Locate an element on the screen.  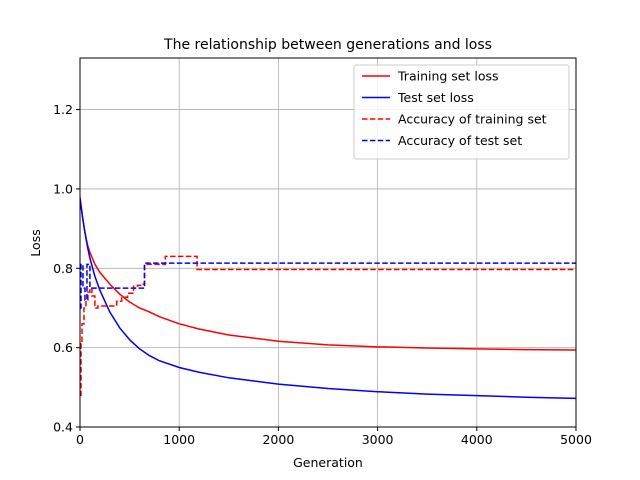
x-tick-label: 1000 is located at coordinates (179, 439).